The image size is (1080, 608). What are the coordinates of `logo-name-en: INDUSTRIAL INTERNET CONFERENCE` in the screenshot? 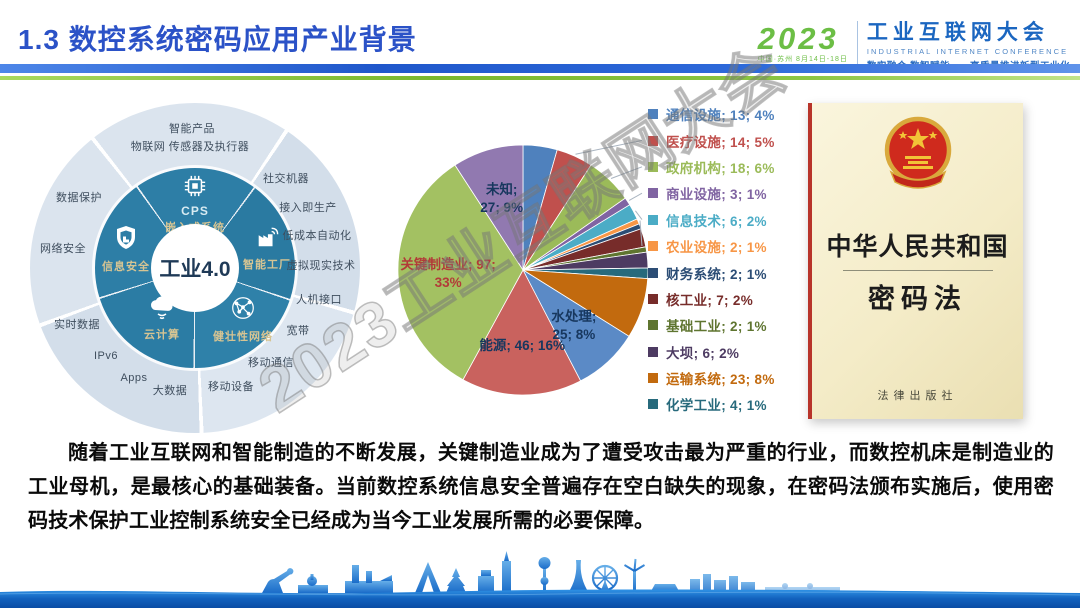 It's located at (967, 51).